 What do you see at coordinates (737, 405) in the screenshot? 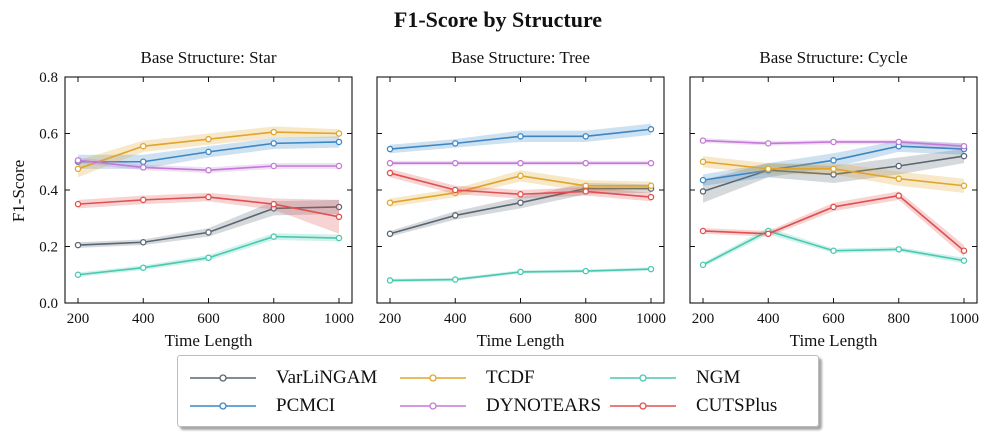
I see `legend-label: CUTSPlus` at bounding box center [737, 405].